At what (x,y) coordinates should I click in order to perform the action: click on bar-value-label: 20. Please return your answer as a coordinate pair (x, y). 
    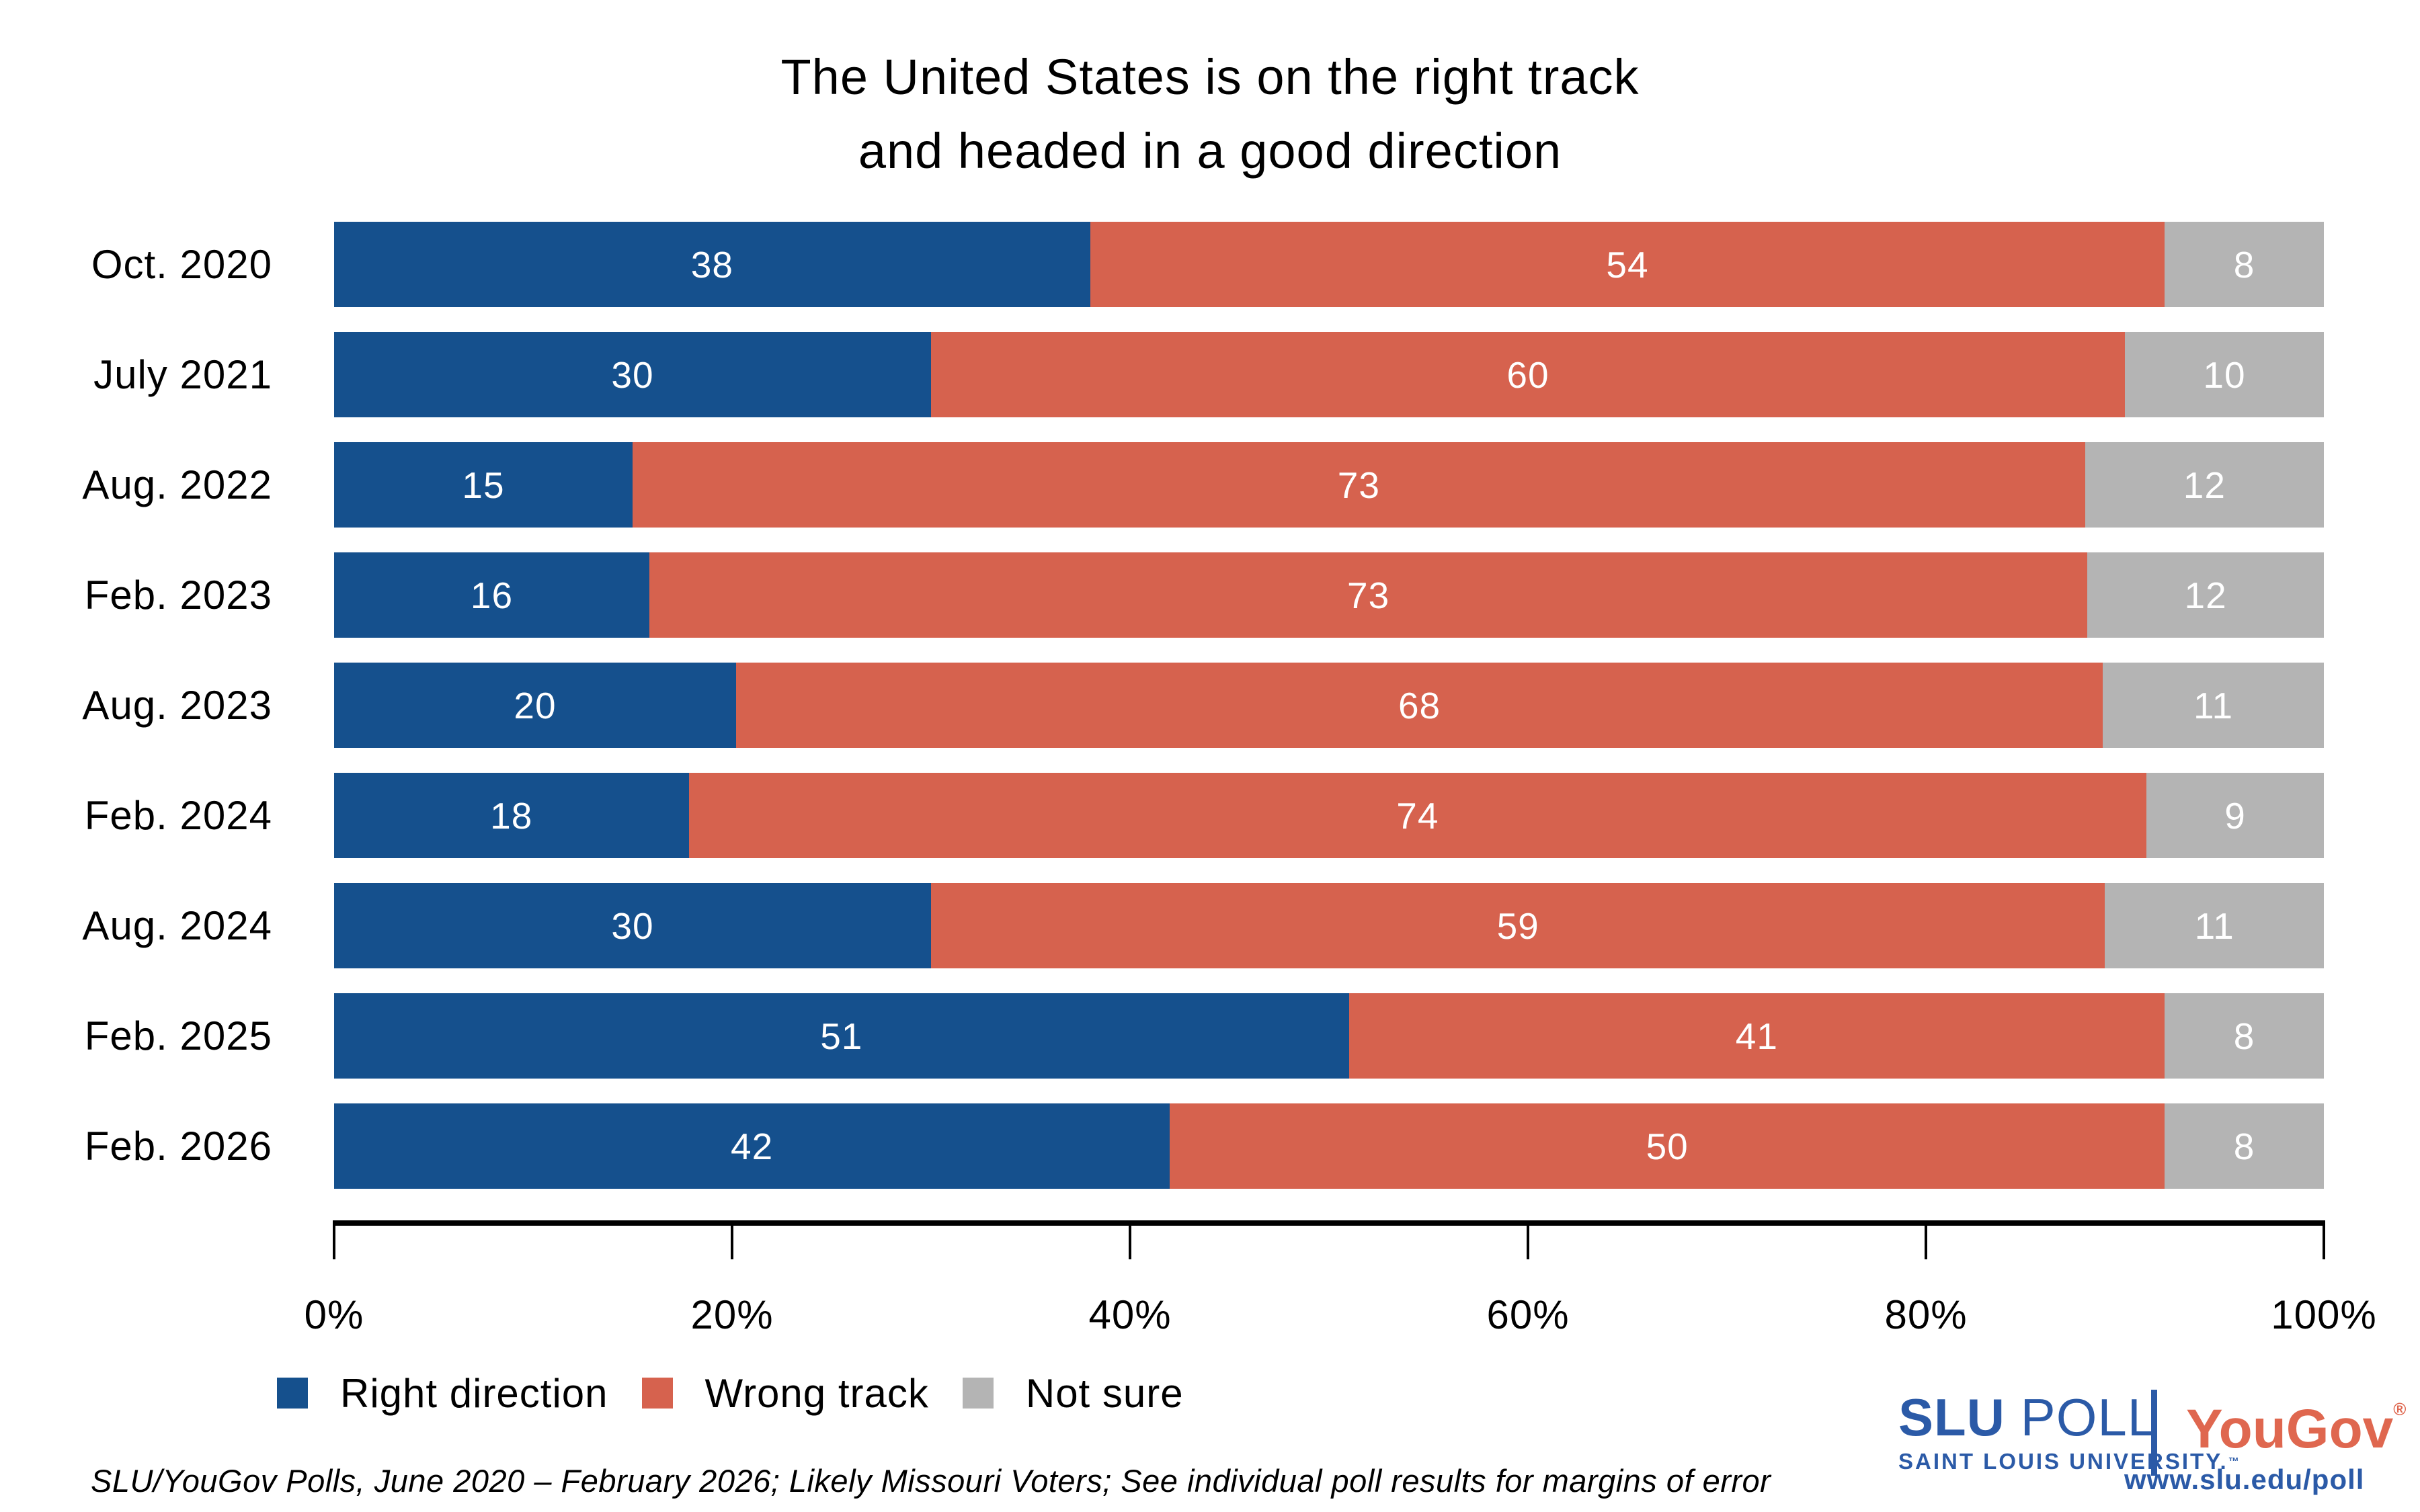
    Looking at the image, I should click on (535, 705).